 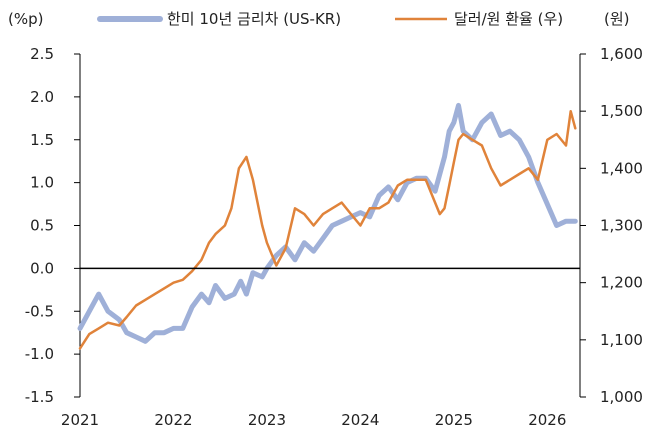 I want to click on right-tick-label: 1,500, so click(x=621, y=111).